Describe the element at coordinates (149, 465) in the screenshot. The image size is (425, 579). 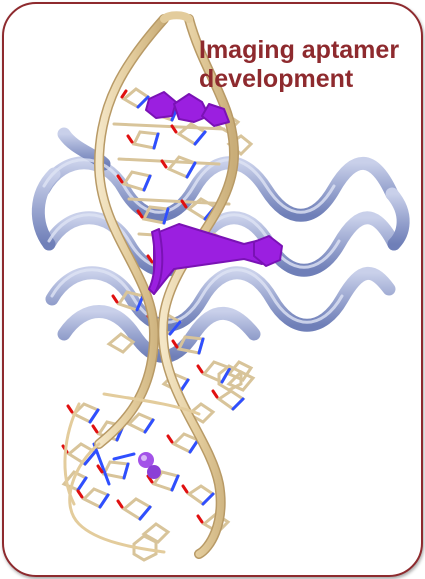
I see `metal-ions` at that location.